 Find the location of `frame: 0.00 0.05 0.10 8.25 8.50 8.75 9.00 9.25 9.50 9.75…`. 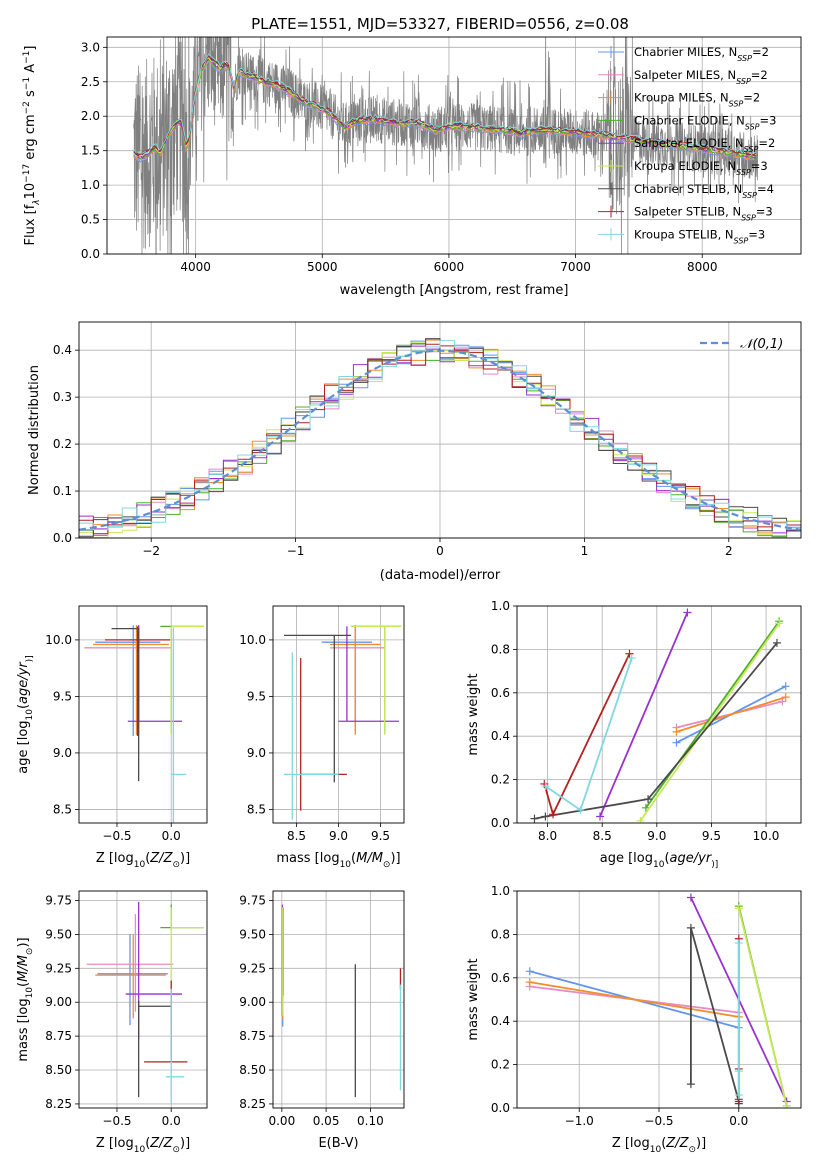

frame: 0.00 0.05 0.10 8.25 8.50 8.75 9.00 9.25 9.50 9.75… is located at coordinates (322, 1020).